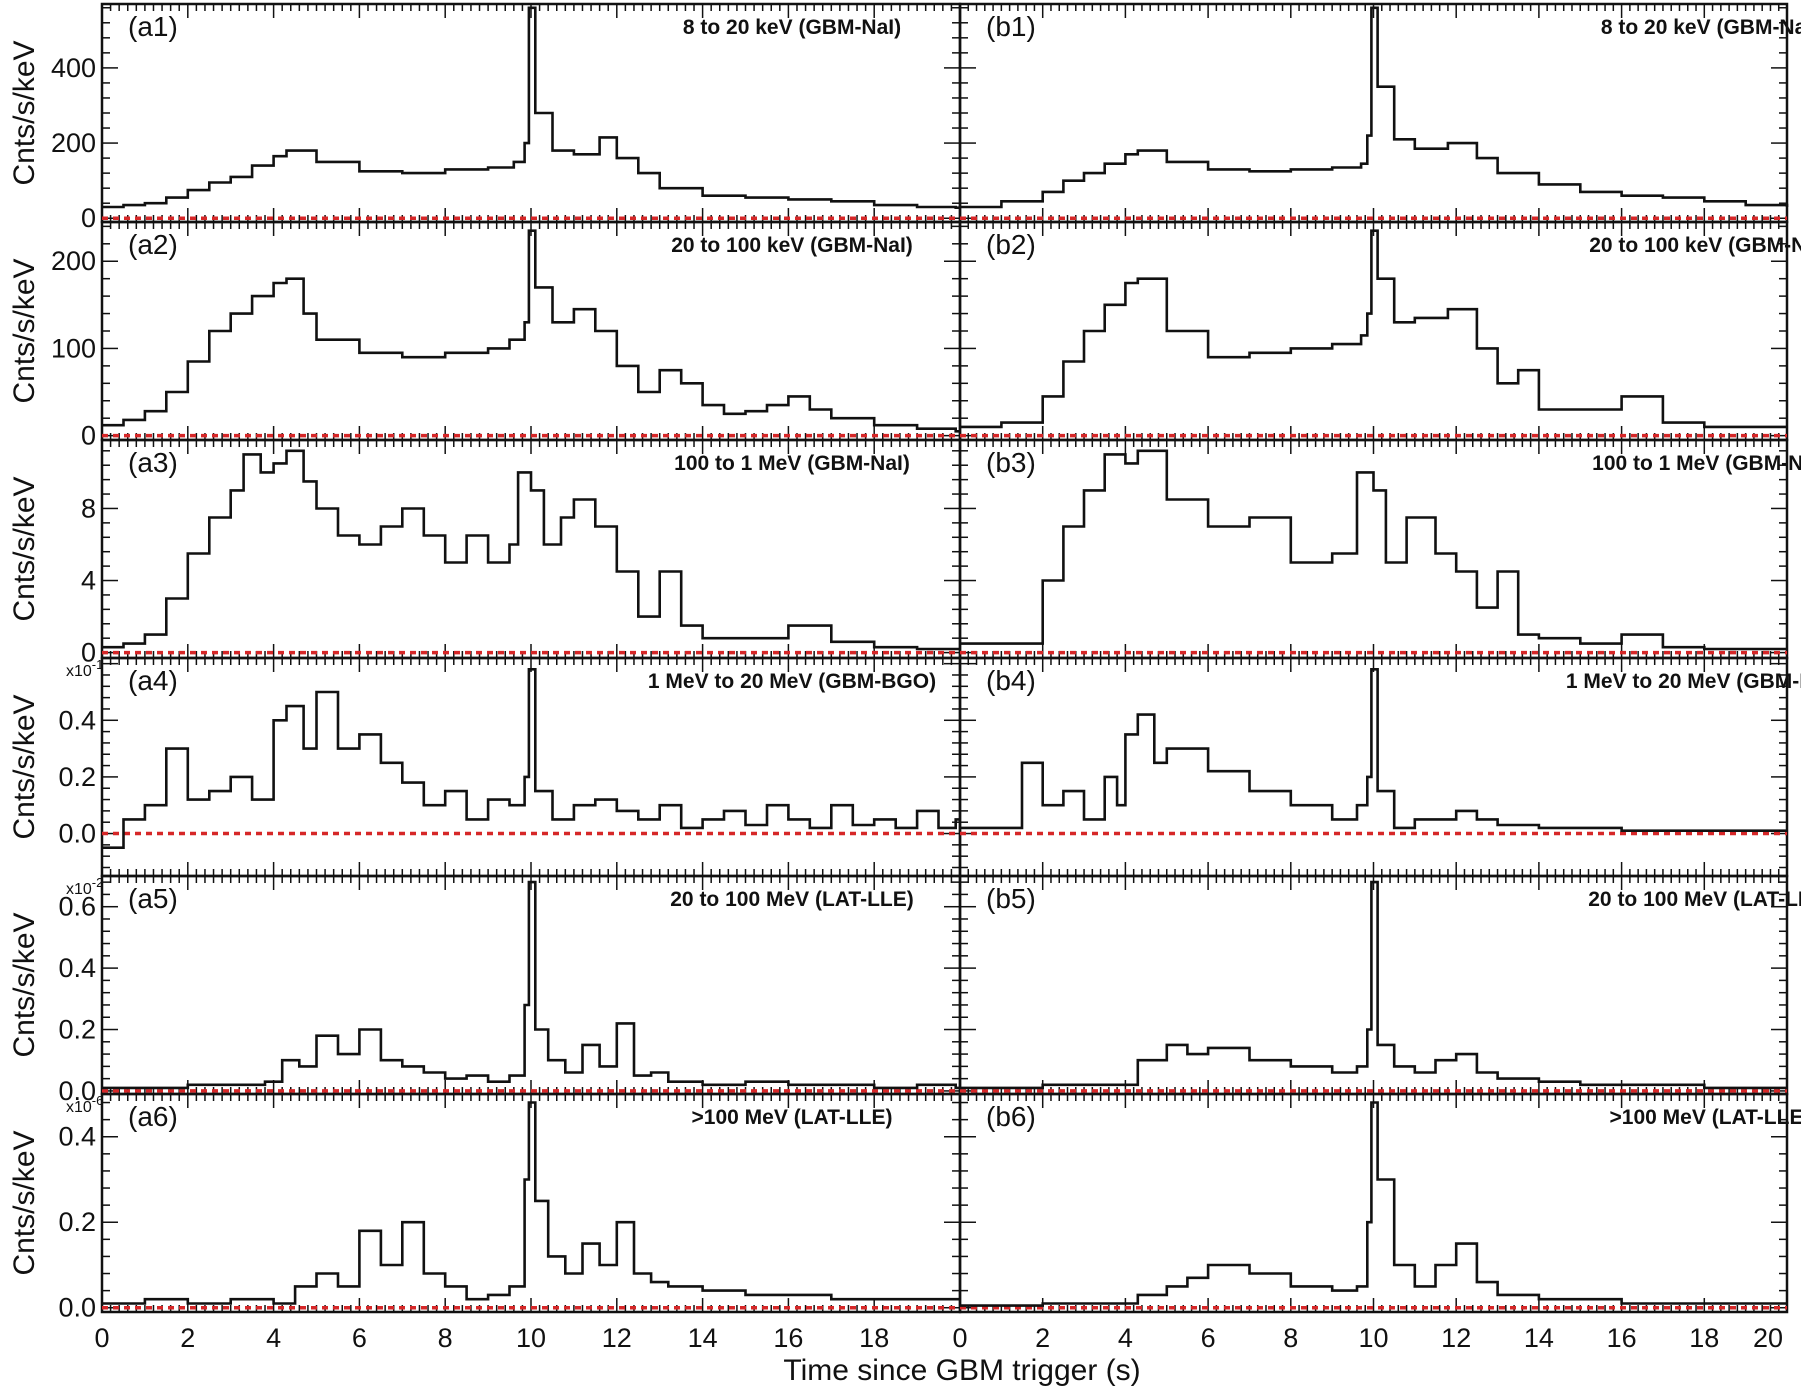 The width and height of the screenshot is (1801, 1387). I want to click on y-tick-label: 400, so click(73, 68).